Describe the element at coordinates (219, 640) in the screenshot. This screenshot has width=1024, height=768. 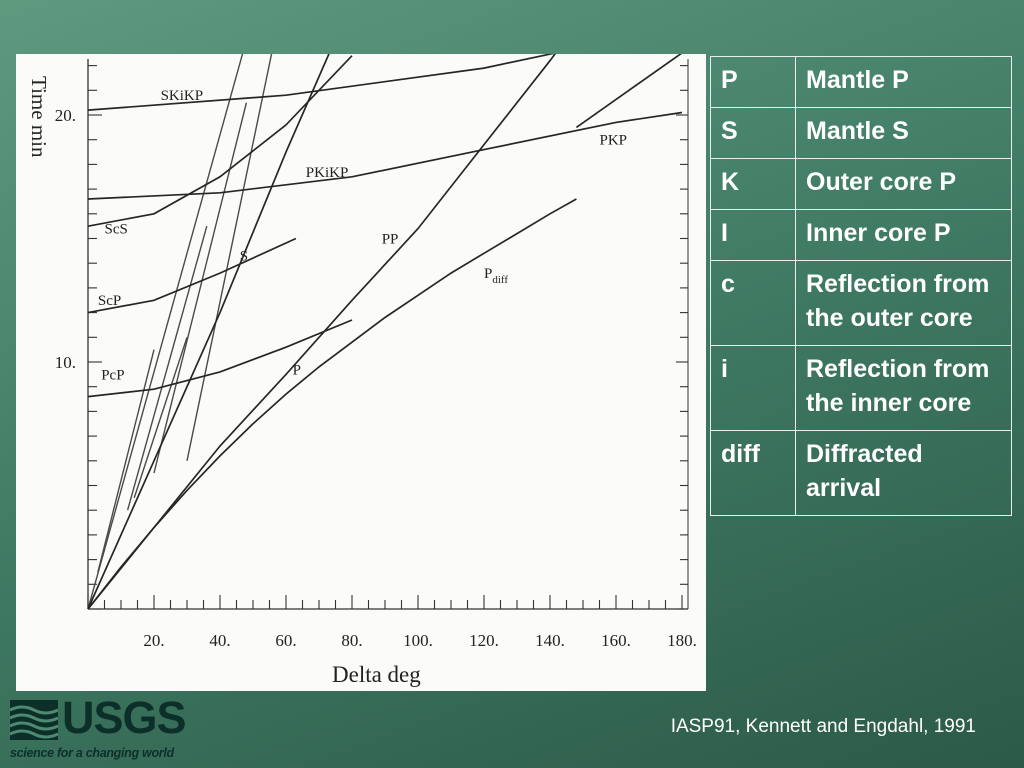
I see `x-tick-label: 40.` at that location.